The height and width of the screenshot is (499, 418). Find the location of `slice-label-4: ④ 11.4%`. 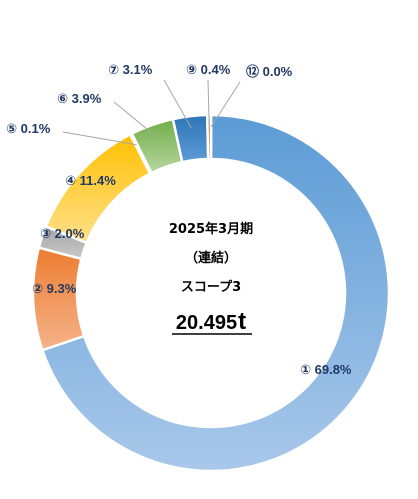

slice-label-4: ④ 11.4% is located at coordinates (90, 180).